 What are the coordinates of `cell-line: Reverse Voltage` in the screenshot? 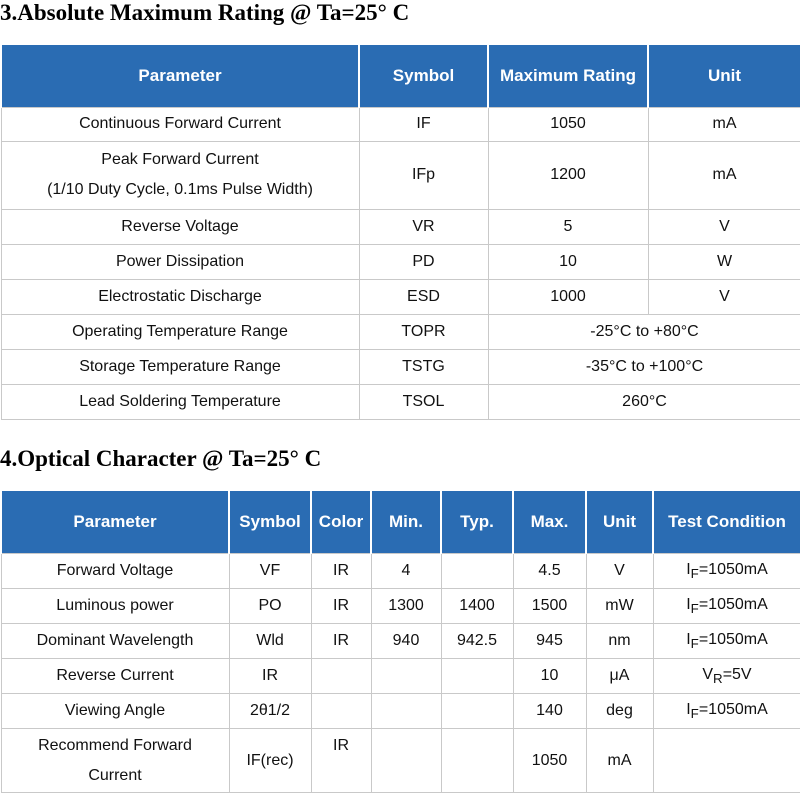 It's located at (180, 227).